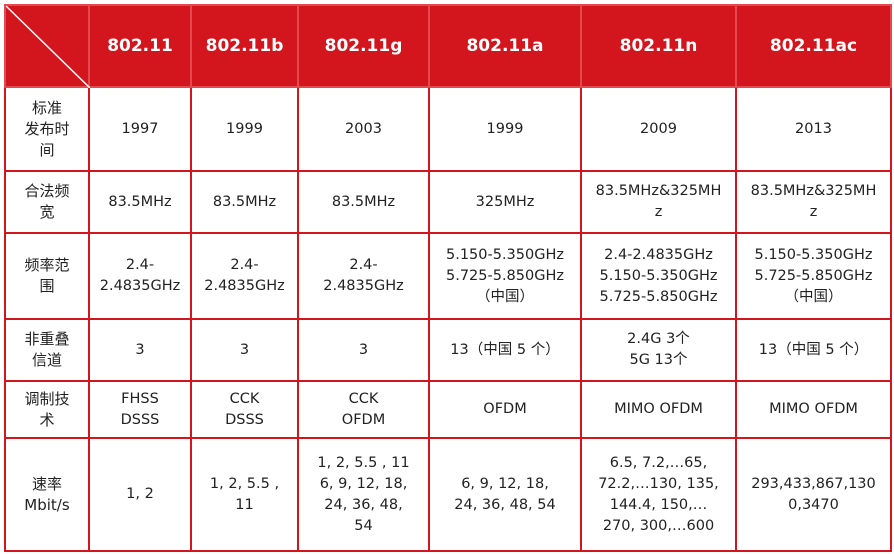 The image size is (894, 554). I want to click on label-line: 频率范, so click(47, 265).